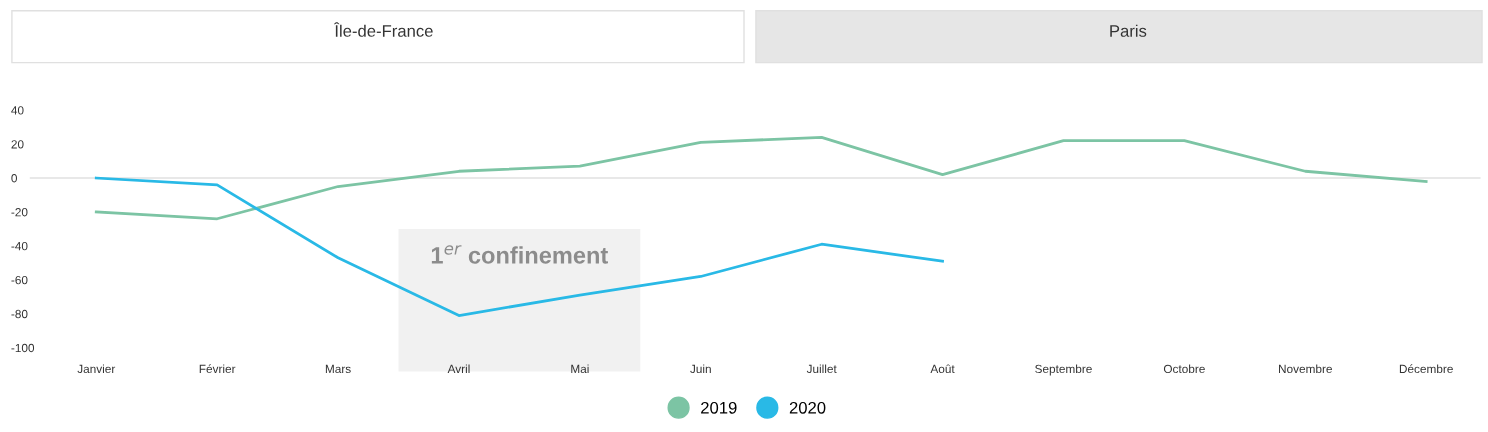 The image size is (1488, 432). I want to click on y-tick-label: -60, so click(19, 280).